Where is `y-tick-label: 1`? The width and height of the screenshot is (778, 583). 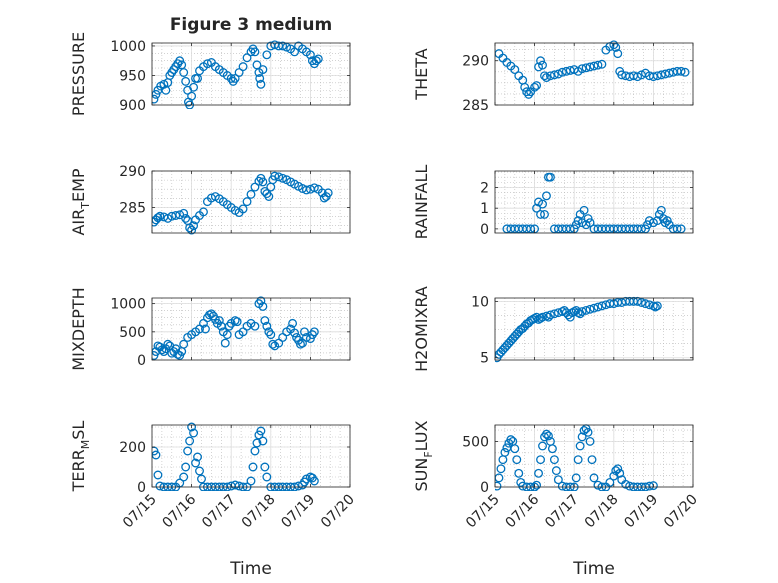
y-tick-label: 1 is located at coordinates (484, 209).